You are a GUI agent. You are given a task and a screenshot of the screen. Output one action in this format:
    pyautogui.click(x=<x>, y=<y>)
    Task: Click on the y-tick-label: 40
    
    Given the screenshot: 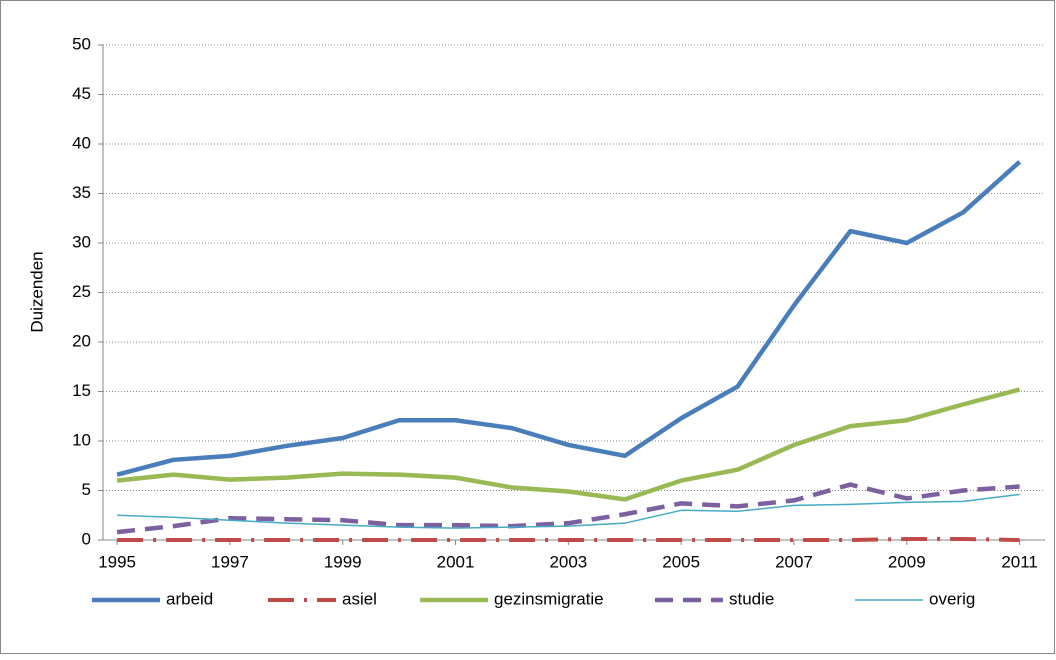 What is the action you would take?
    pyautogui.click(x=81, y=142)
    